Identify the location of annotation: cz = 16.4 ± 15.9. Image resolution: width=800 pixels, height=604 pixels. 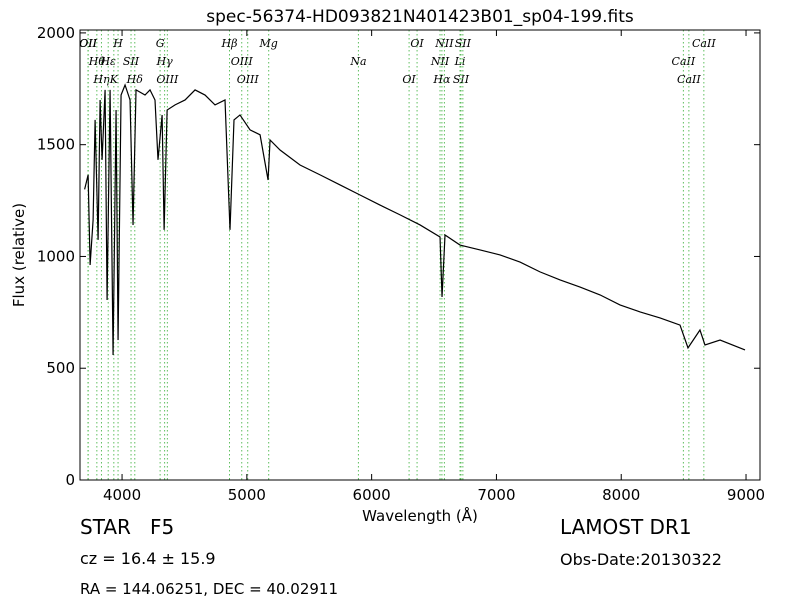
(148, 558).